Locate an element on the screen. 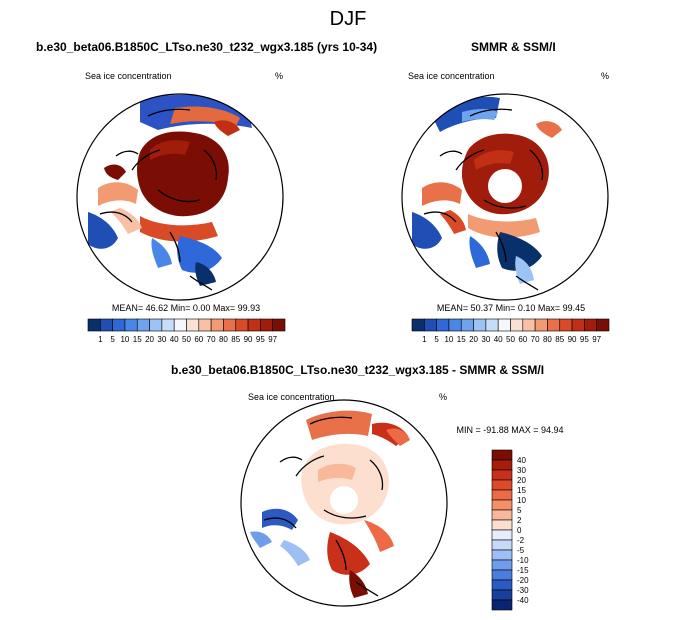 The image size is (696, 620). panel1-colorbar-tick-label: 70 is located at coordinates (211, 339).